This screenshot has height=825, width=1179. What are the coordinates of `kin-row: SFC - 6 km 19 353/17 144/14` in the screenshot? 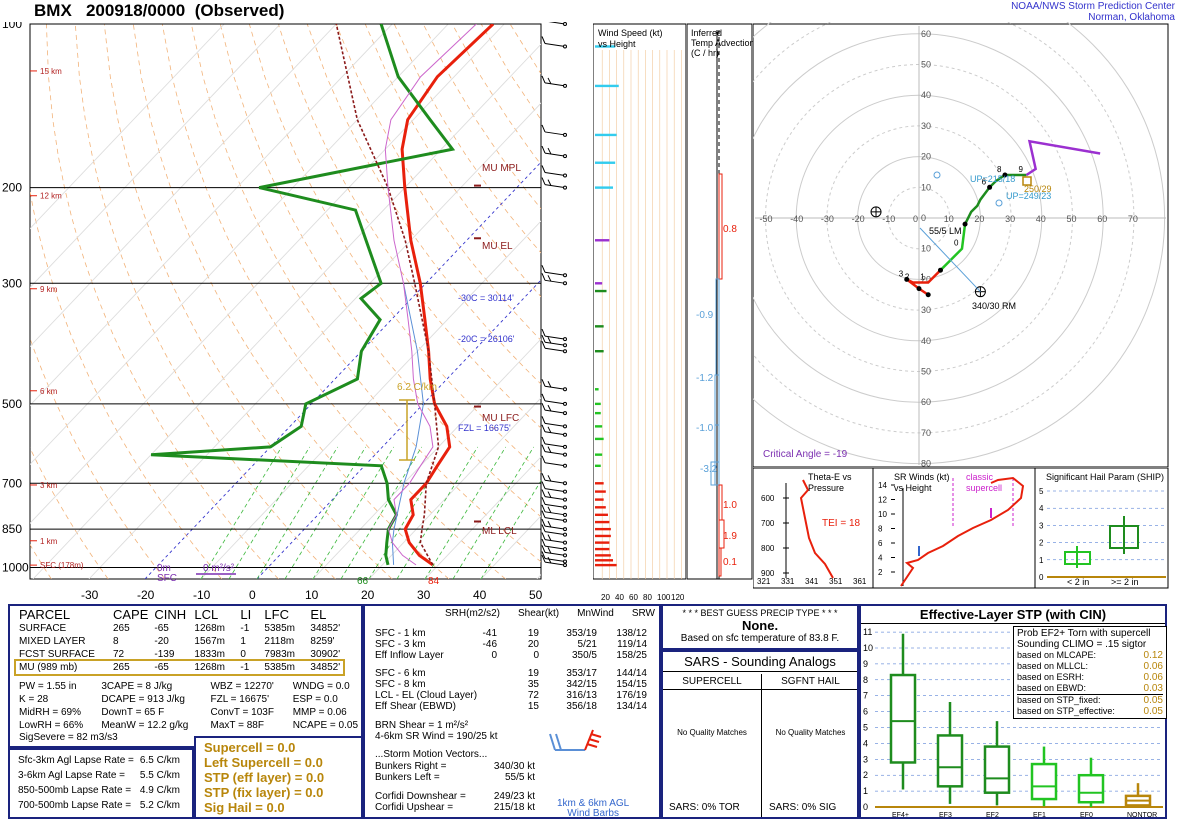 It's located at (515, 673).